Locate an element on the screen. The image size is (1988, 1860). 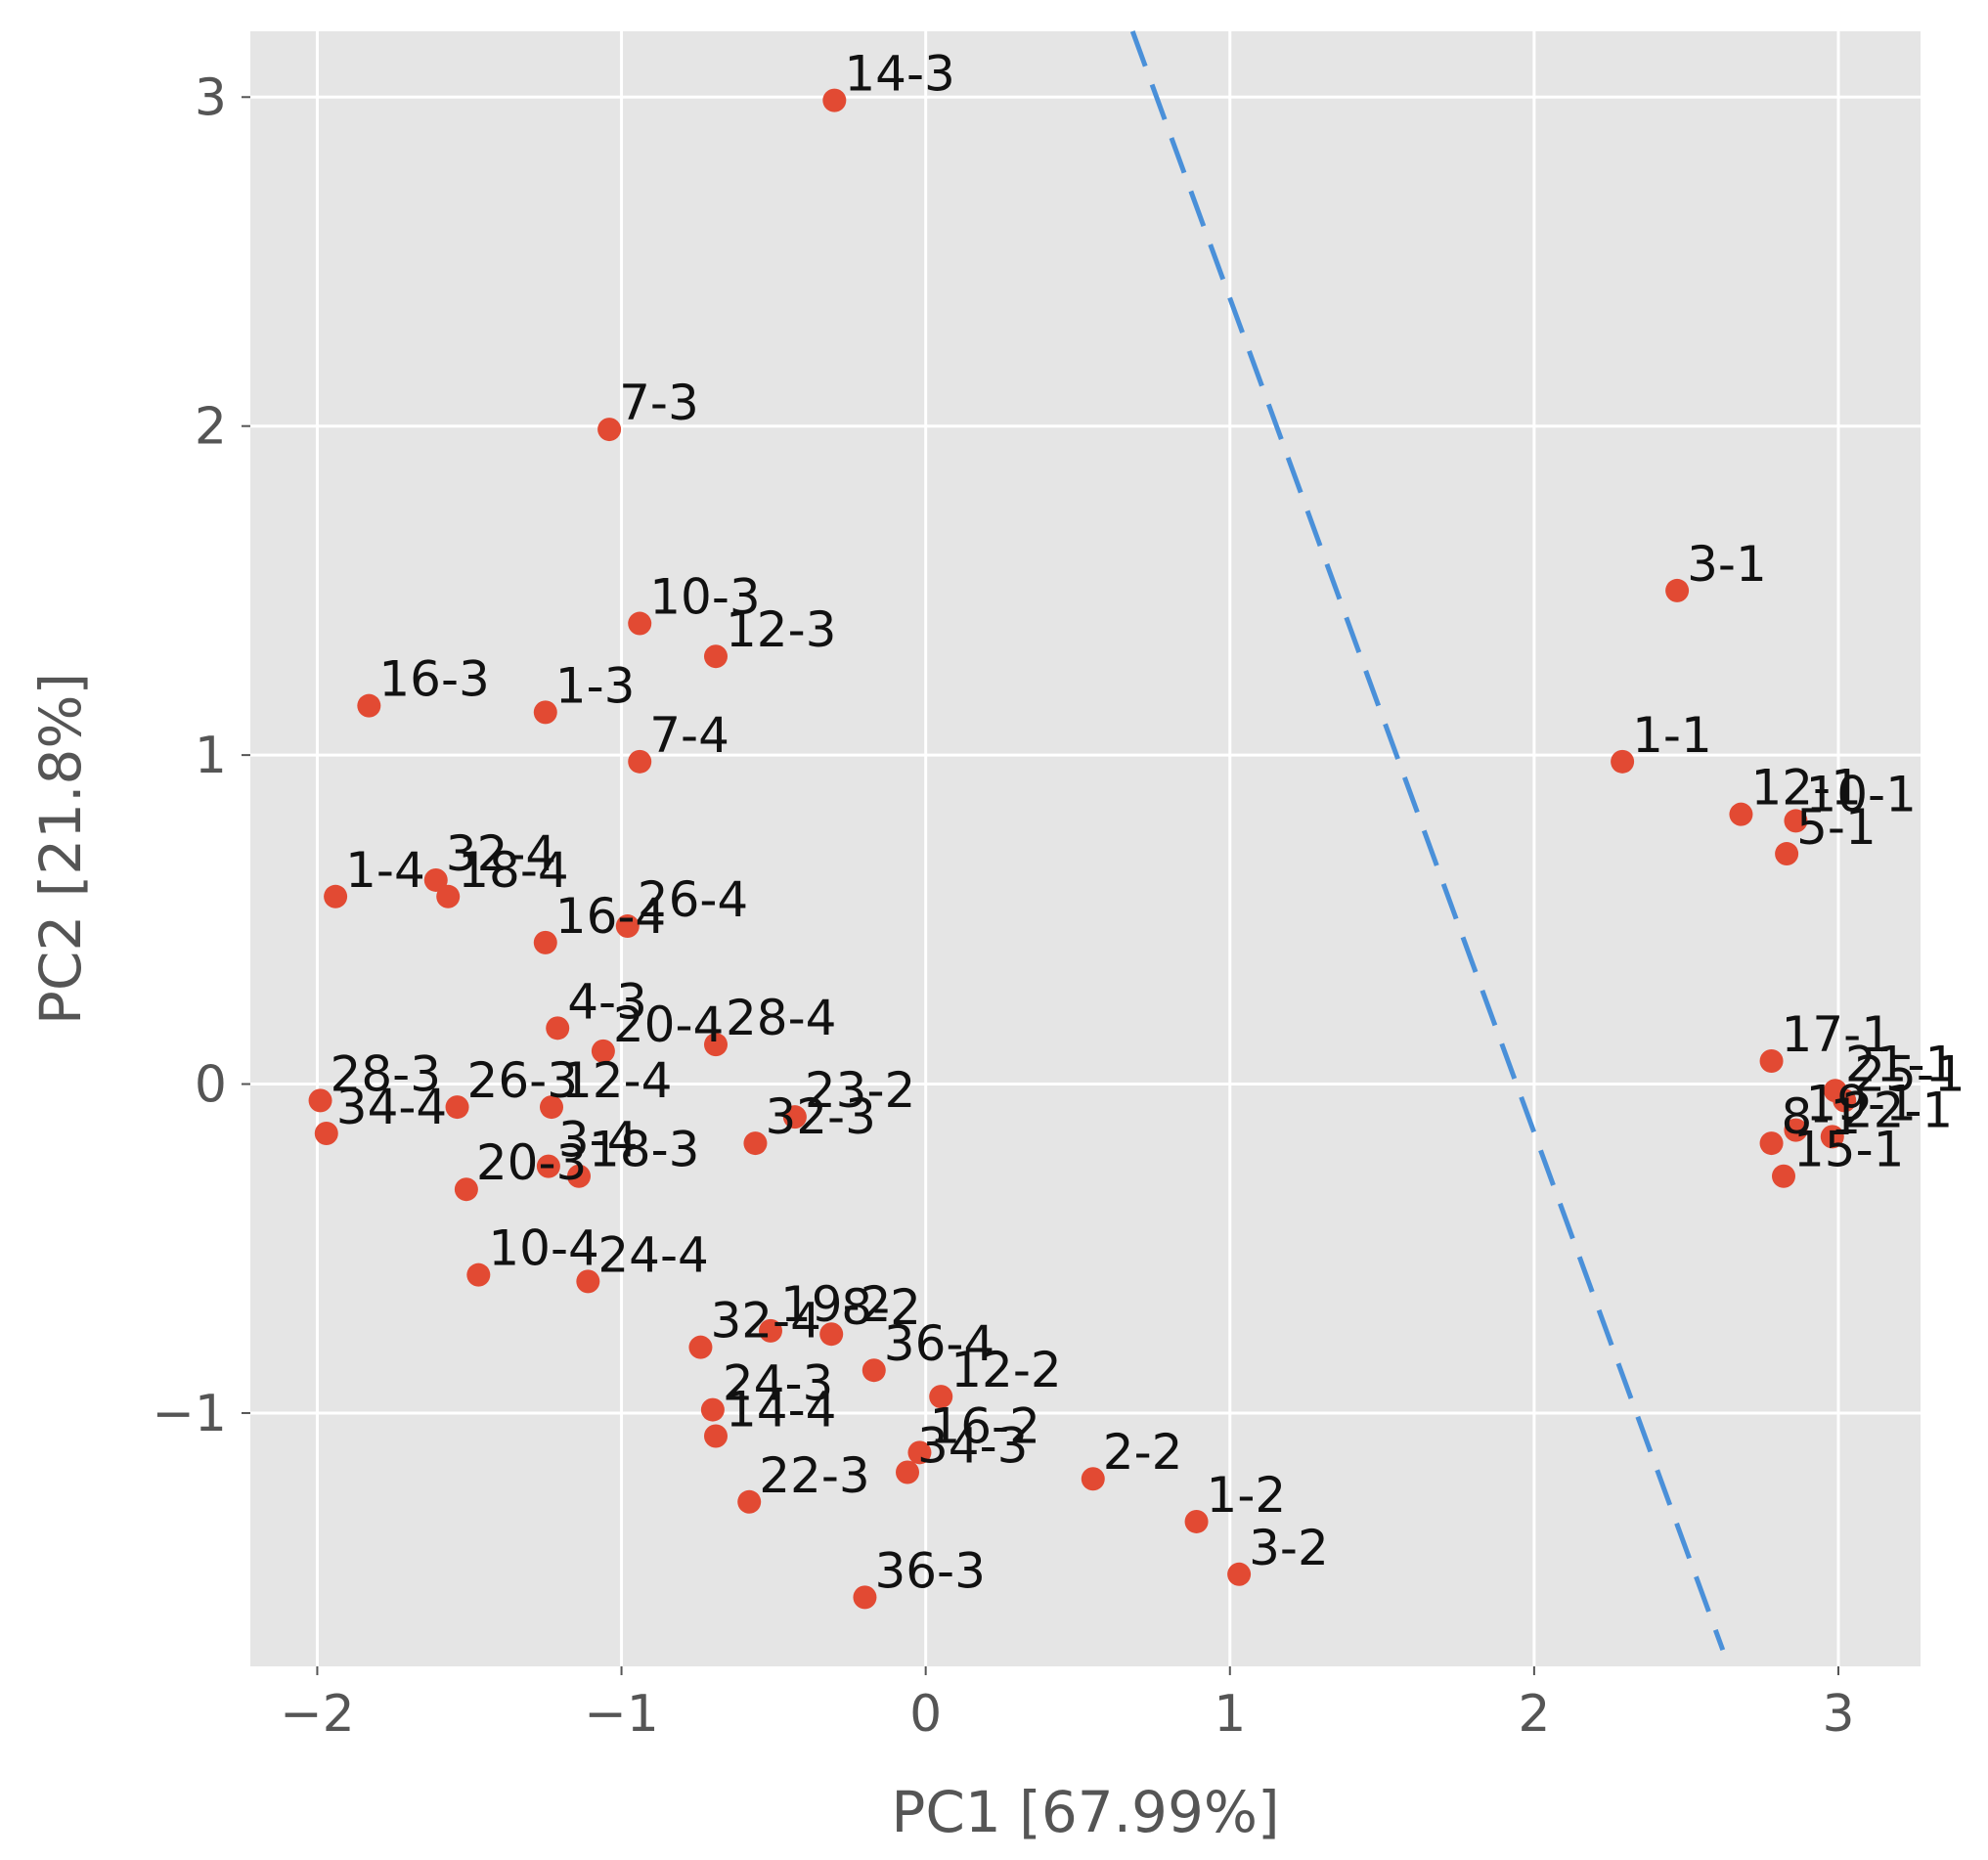
y-tick-label: 2 is located at coordinates (211, 427).